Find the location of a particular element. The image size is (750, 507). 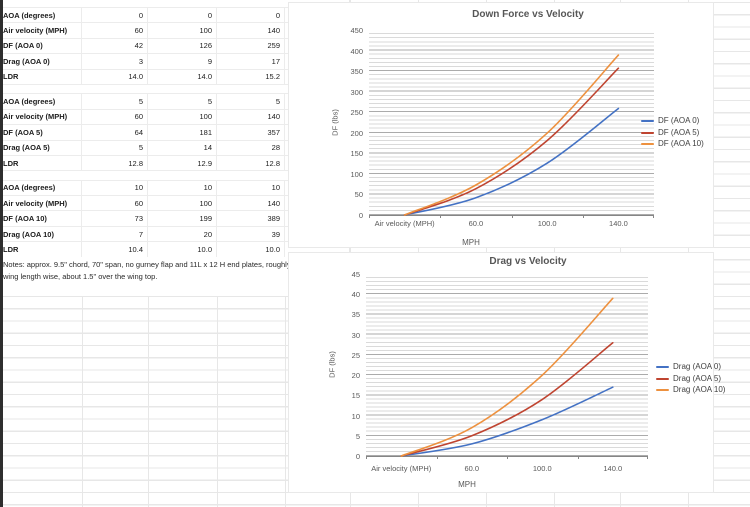

row-label-cell: DF (AOA 5) is located at coordinates (41, 132).